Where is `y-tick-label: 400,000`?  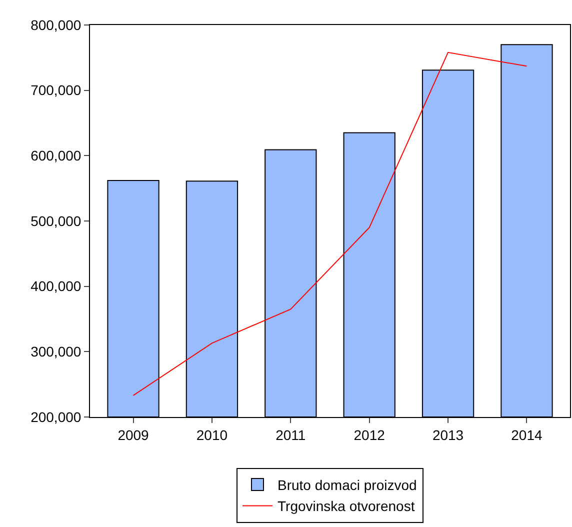
y-tick-label: 400,000 is located at coordinates (56, 286).